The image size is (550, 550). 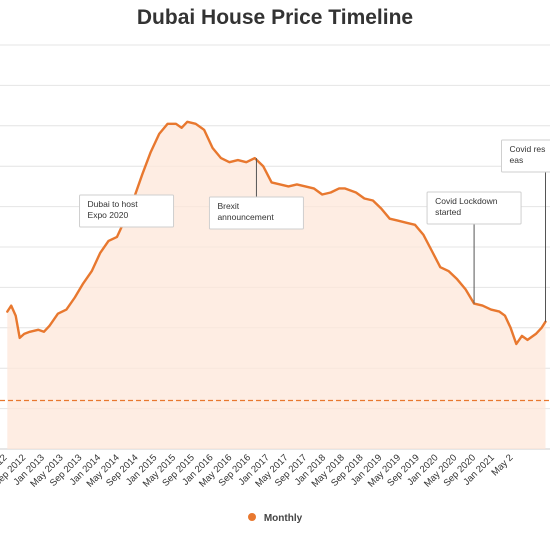 What do you see at coordinates (275, 17) in the screenshot?
I see `chart-title: Dubai House Price Timeline` at bounding box center [275, 17].